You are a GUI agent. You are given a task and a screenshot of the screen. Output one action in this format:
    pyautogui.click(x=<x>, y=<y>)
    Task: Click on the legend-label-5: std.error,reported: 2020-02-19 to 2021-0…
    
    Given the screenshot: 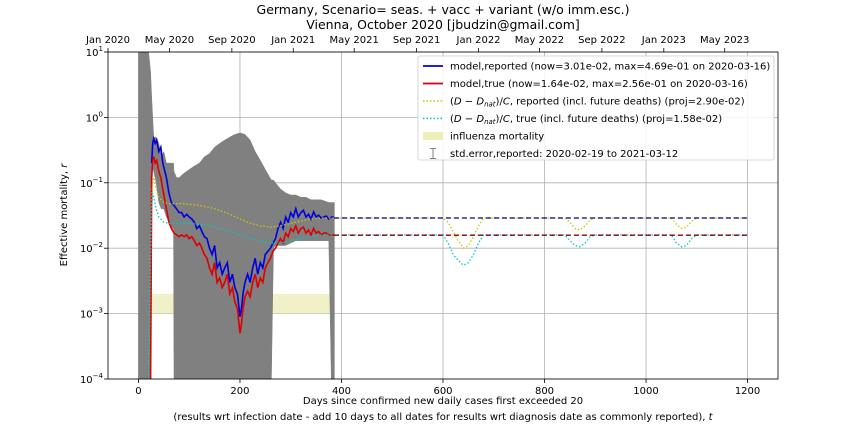 What is the action you would take?
    pyautogui.click(x=564, y=154)
    